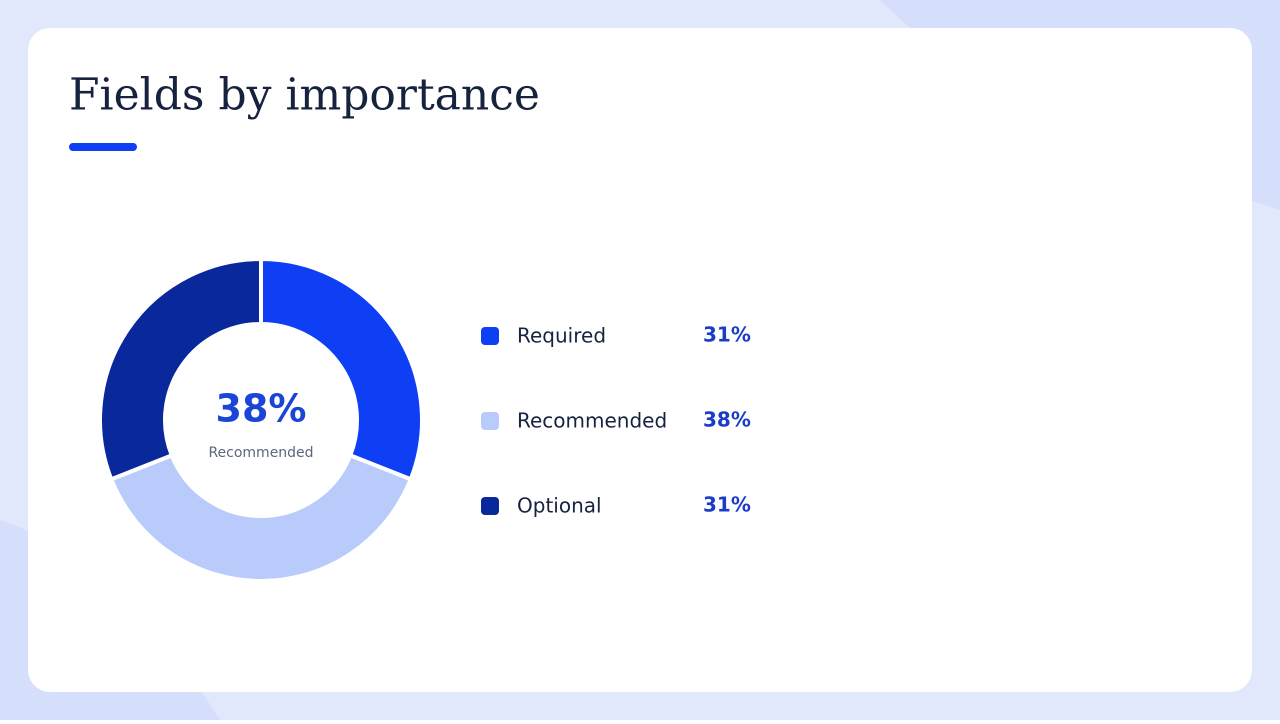  Describe the element at coordinates (261, 409) in the screenshot. I see `center-text: 38%` at that location.